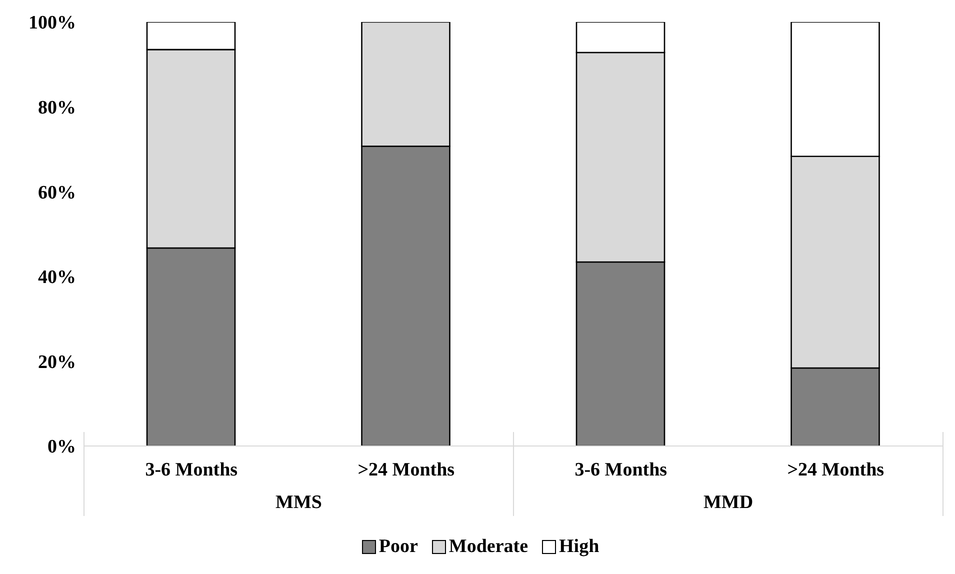  What do you see at coordinates (62, 447) in the screenshot?
I see `y-tick-label: 0%` at bounding box center [62, 447].